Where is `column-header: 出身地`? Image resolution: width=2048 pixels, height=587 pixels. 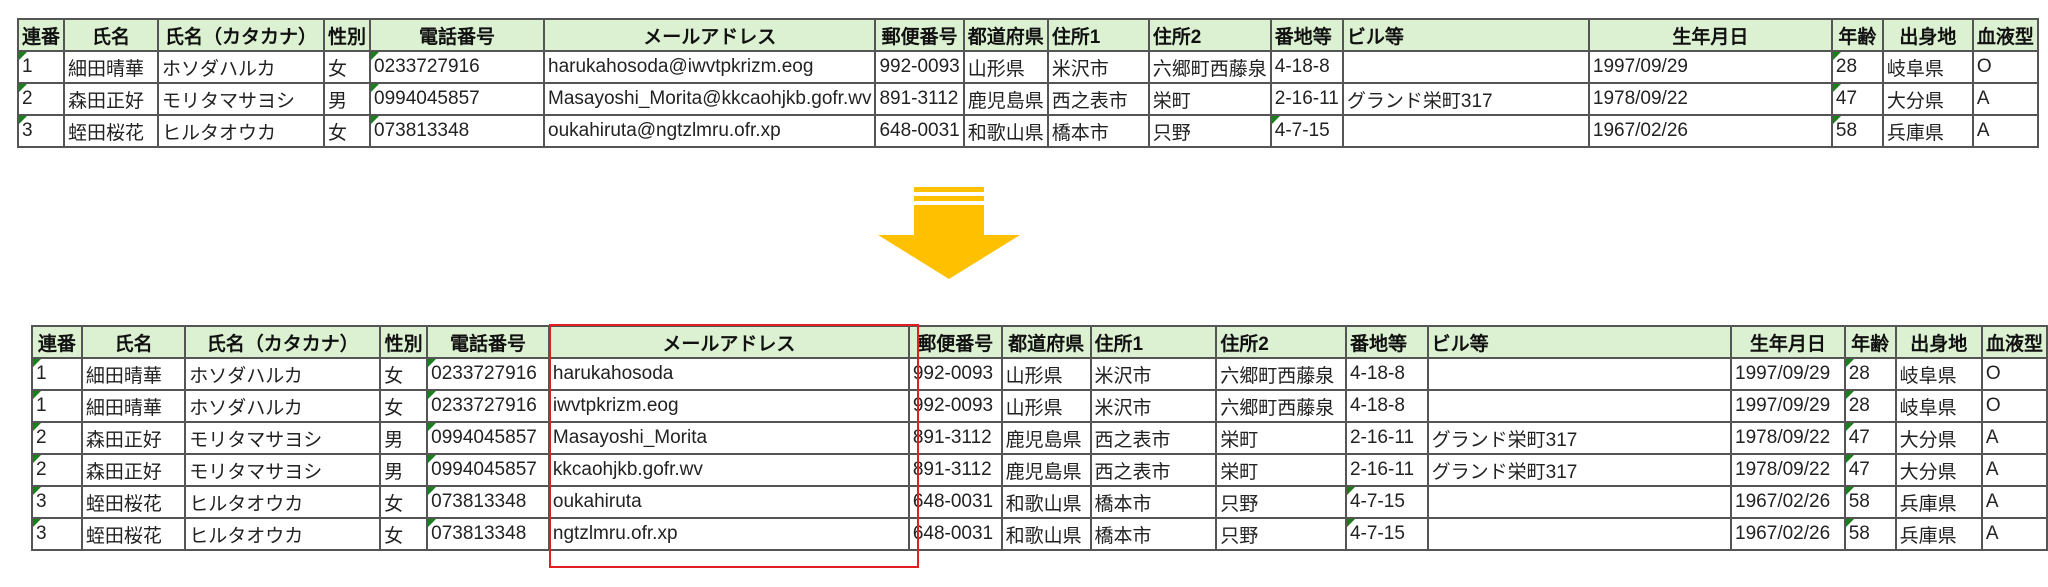 column-header: 出身地 is located at coordinates (1927, 35).